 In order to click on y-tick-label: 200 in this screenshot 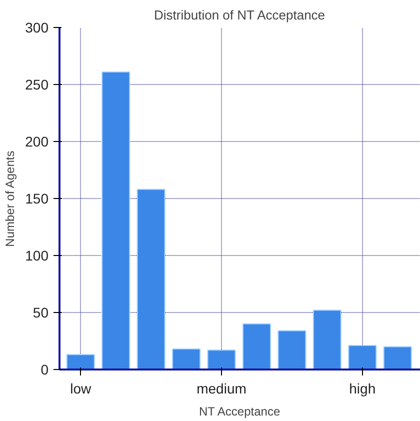, I will do `click(37, 142)`.